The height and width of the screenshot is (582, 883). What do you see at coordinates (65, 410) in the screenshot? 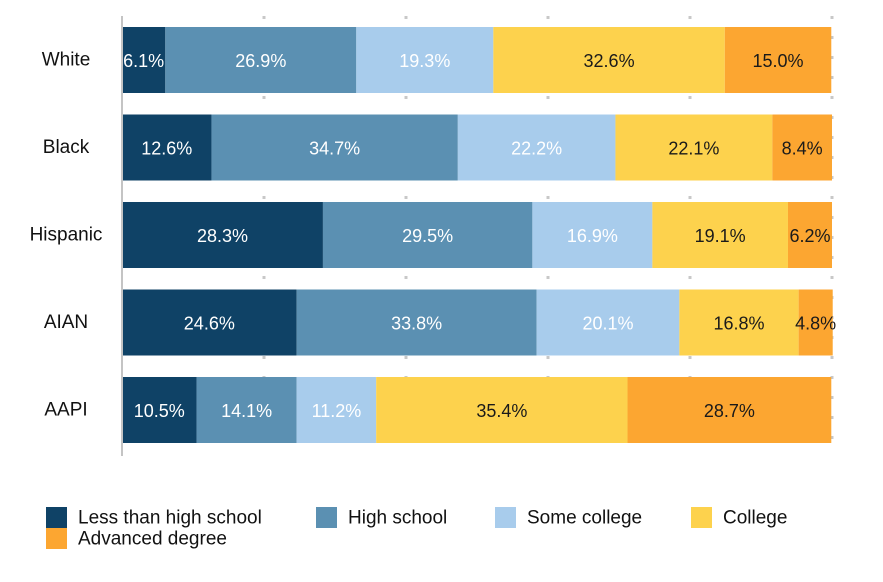
I see `category-label: AAPI` at bounding box center [65, 410].